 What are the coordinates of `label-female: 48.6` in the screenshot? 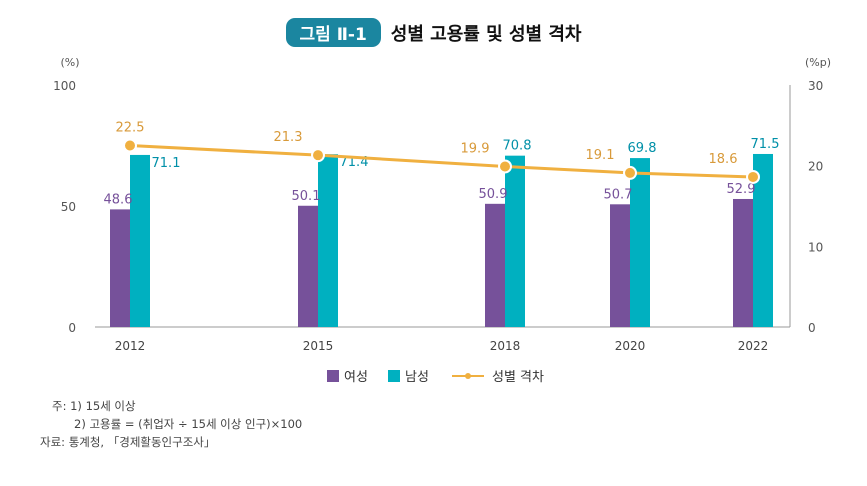 It's located at (118, 199).